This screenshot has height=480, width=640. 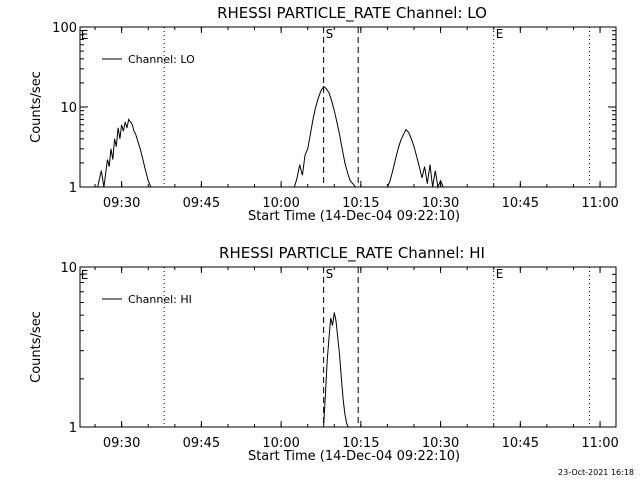 What do you see at coordinates (352, 13) in the screenshot?
I see `chart-title: RHESSI PARTICLE_RATE Channel: LO` at bounding box center [352, 13].